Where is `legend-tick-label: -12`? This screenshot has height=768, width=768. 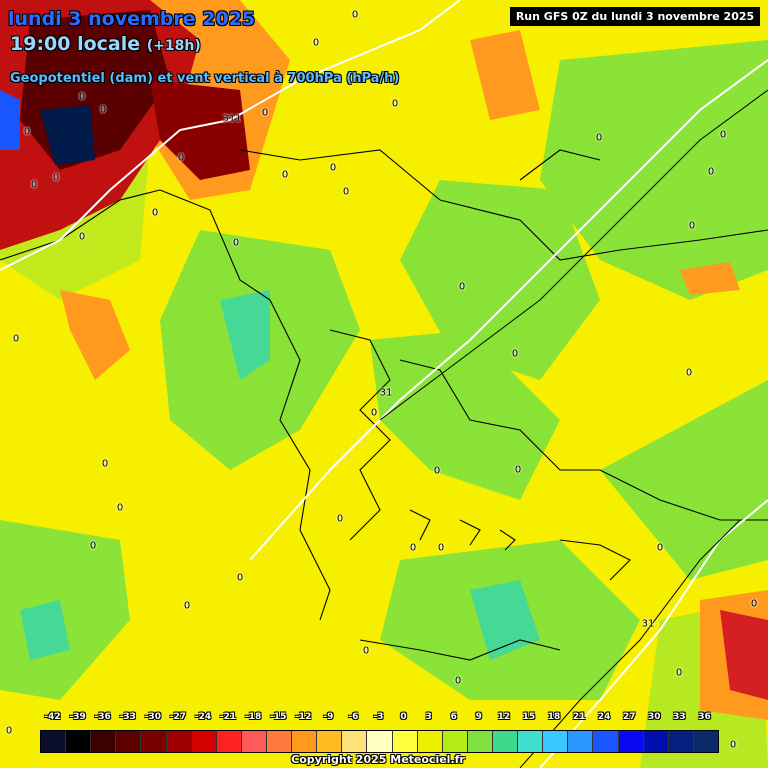
legend-tick-label: -12 is located at coordinates (303, 717).